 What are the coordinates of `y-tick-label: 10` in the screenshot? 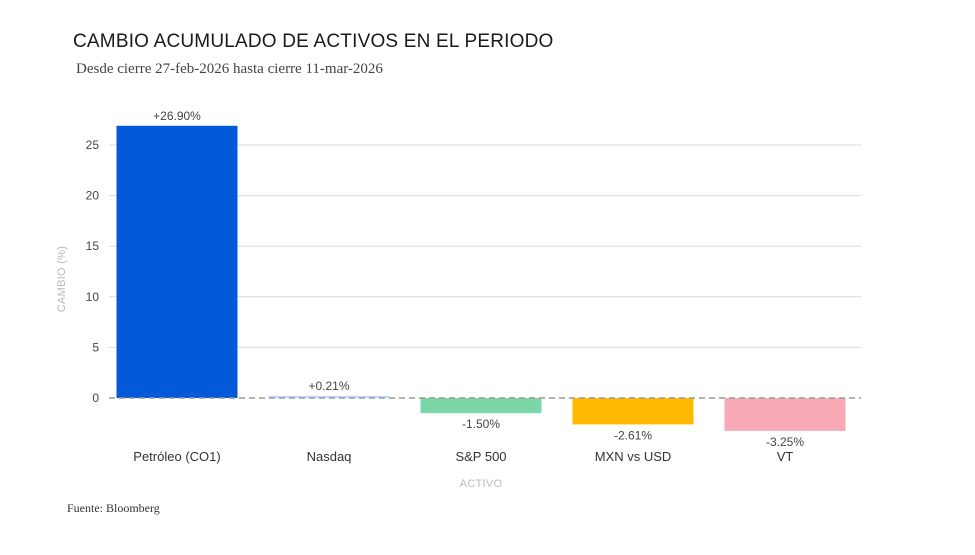 It's located at (93, 297).